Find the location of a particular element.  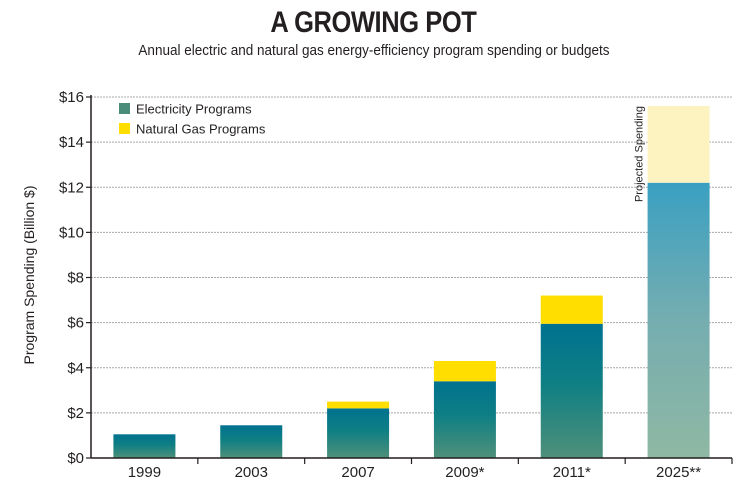

y-tick-label: $16 is located at coordinates (71, 97).